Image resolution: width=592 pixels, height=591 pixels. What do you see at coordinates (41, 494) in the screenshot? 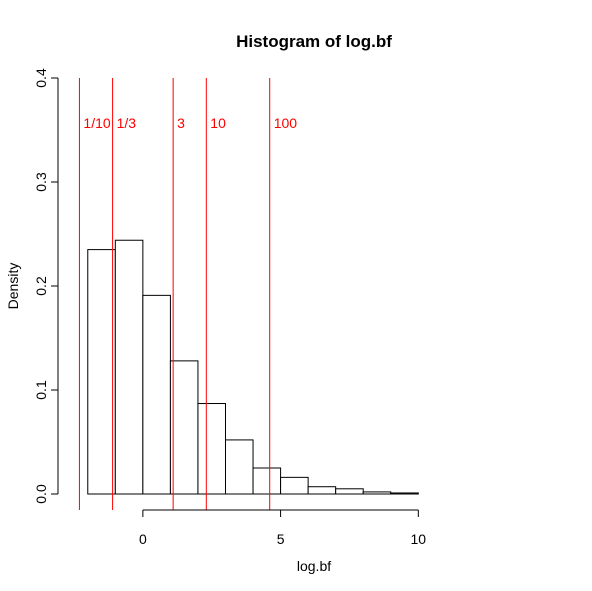
I see `y-tick-label: 0.0` at bounding box center [41, 494].